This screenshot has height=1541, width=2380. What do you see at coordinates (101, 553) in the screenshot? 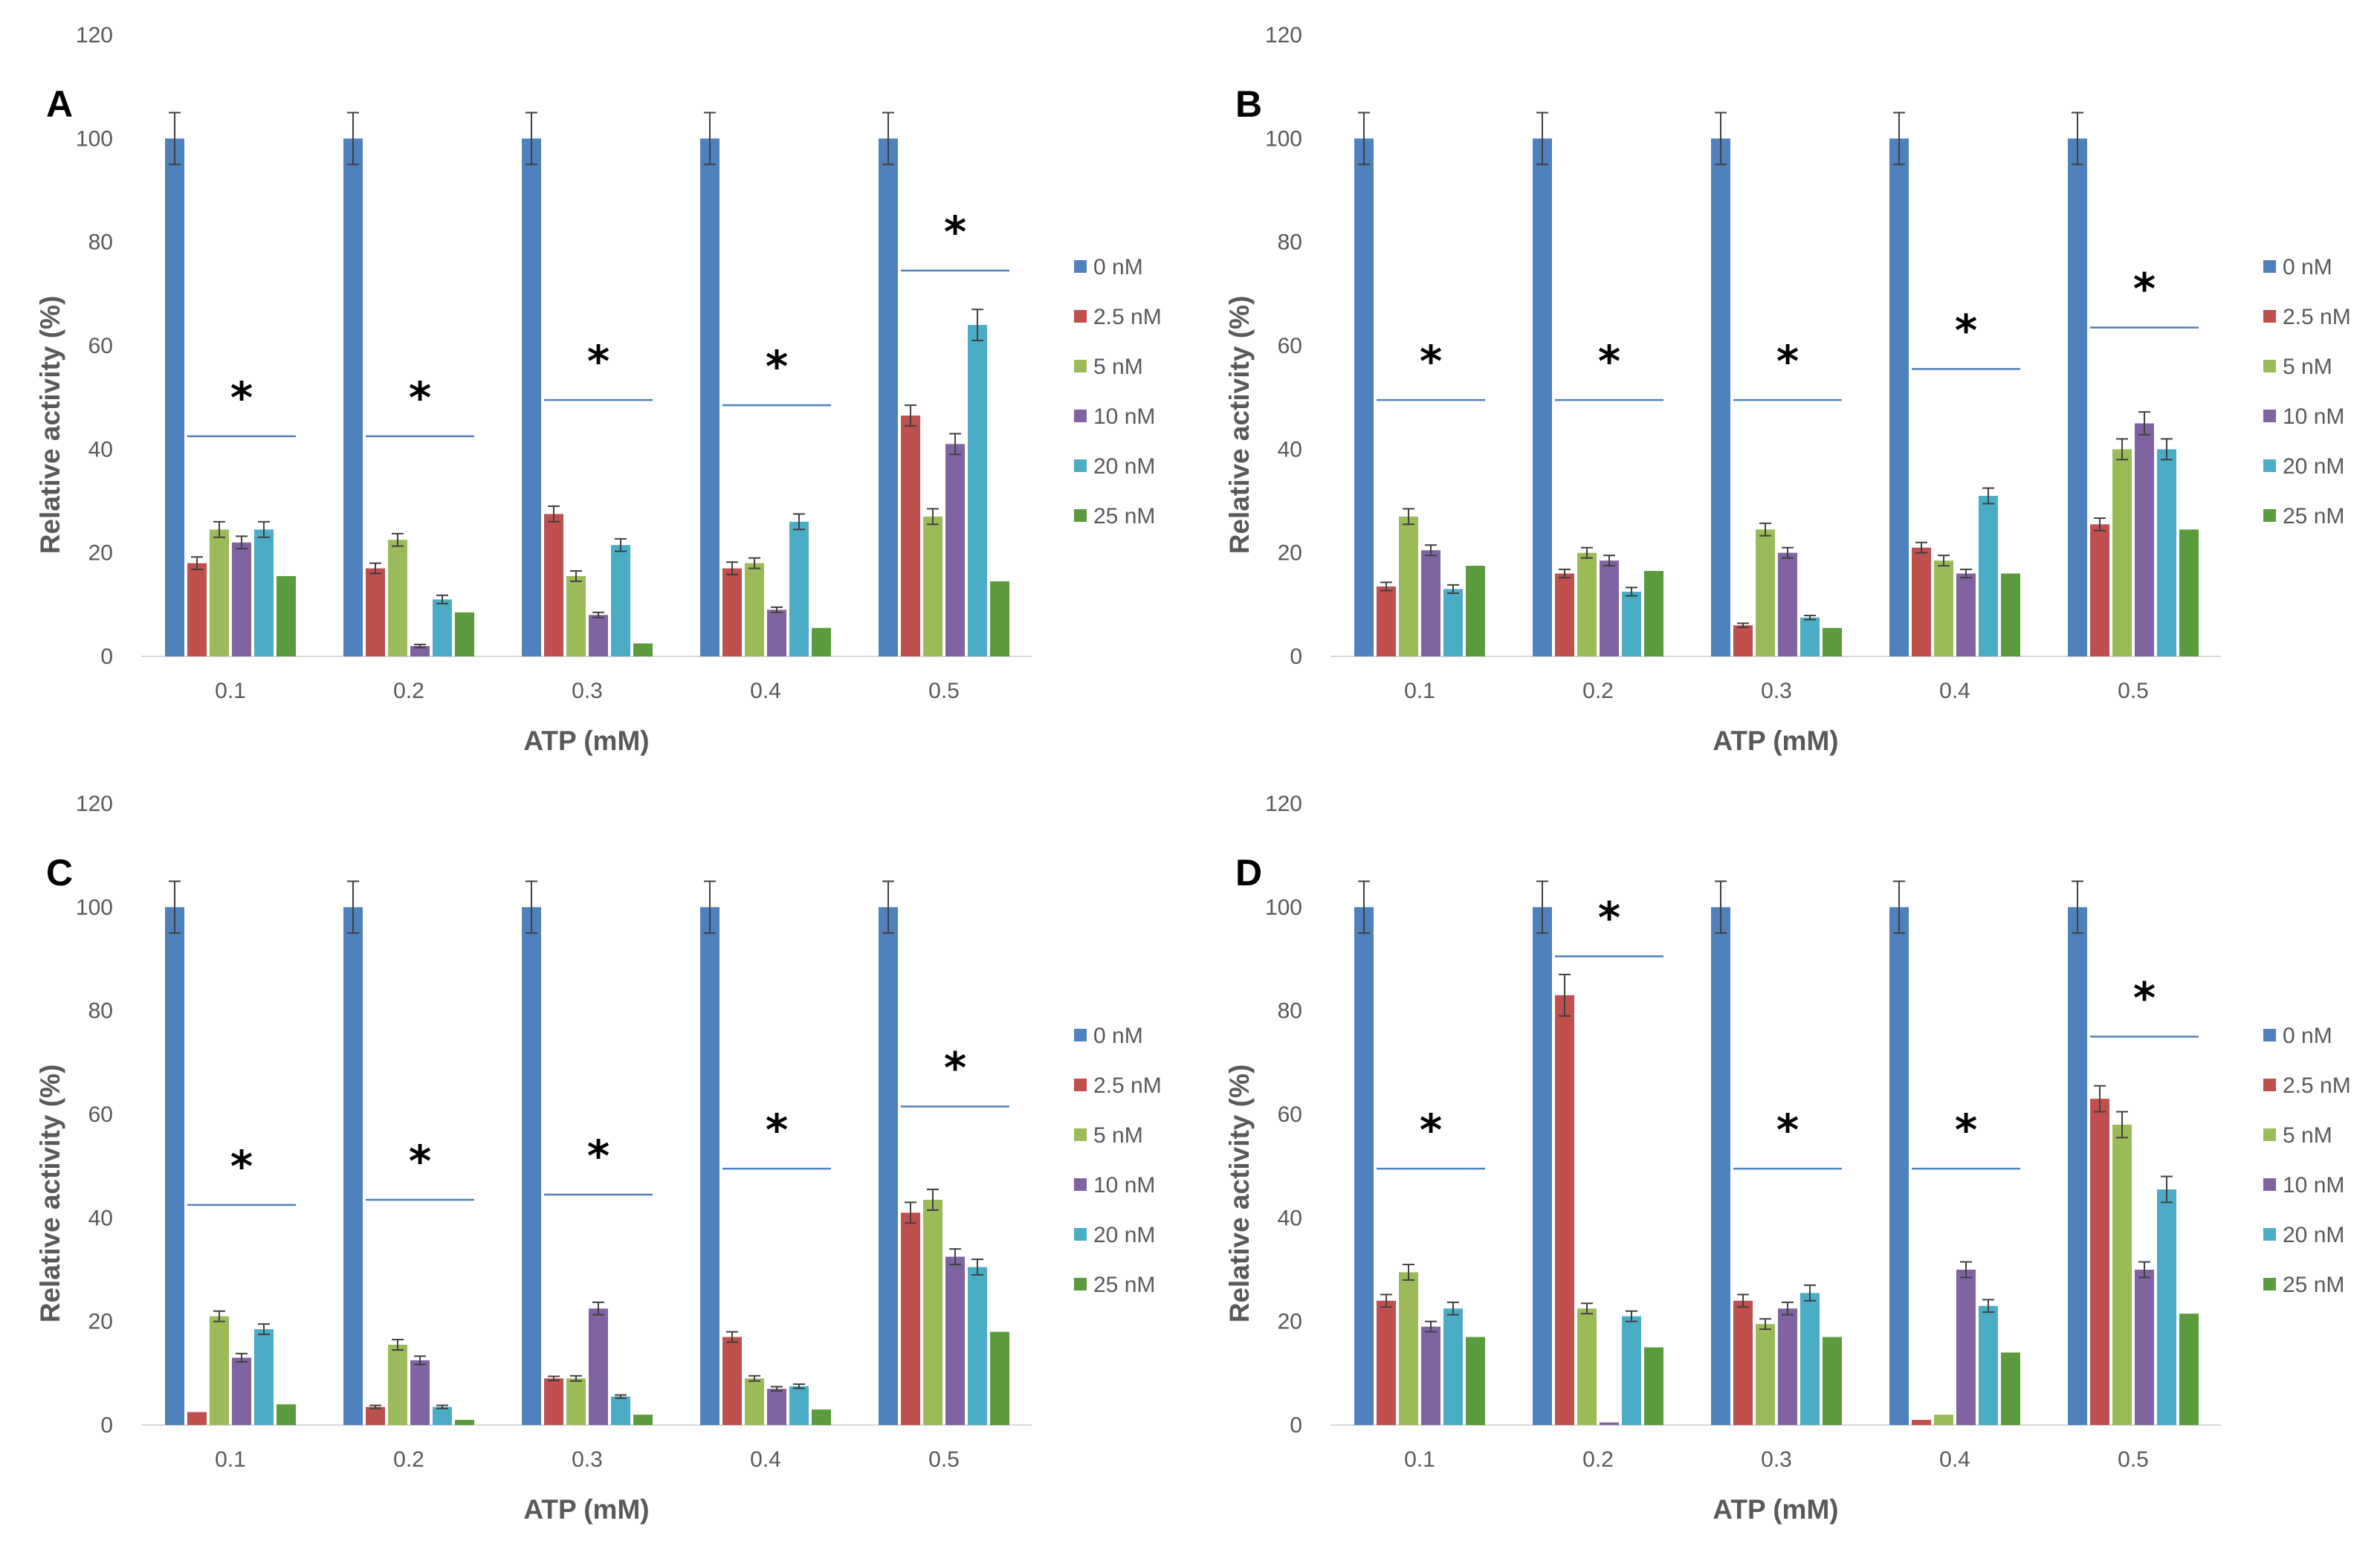
I see `y-tick-label: 20` at bounding box center [101, 553].